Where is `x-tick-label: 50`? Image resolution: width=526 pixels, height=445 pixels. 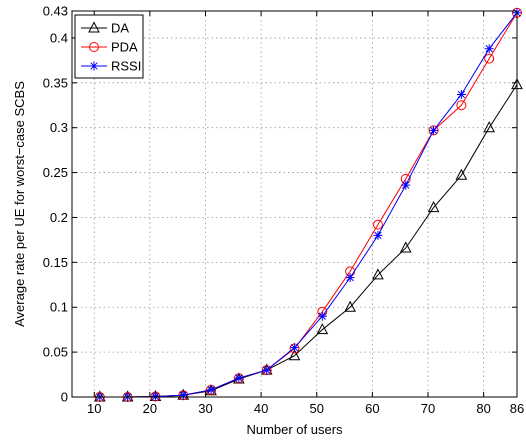
x-tick-label: 50 is located at coordinates (317, 408).